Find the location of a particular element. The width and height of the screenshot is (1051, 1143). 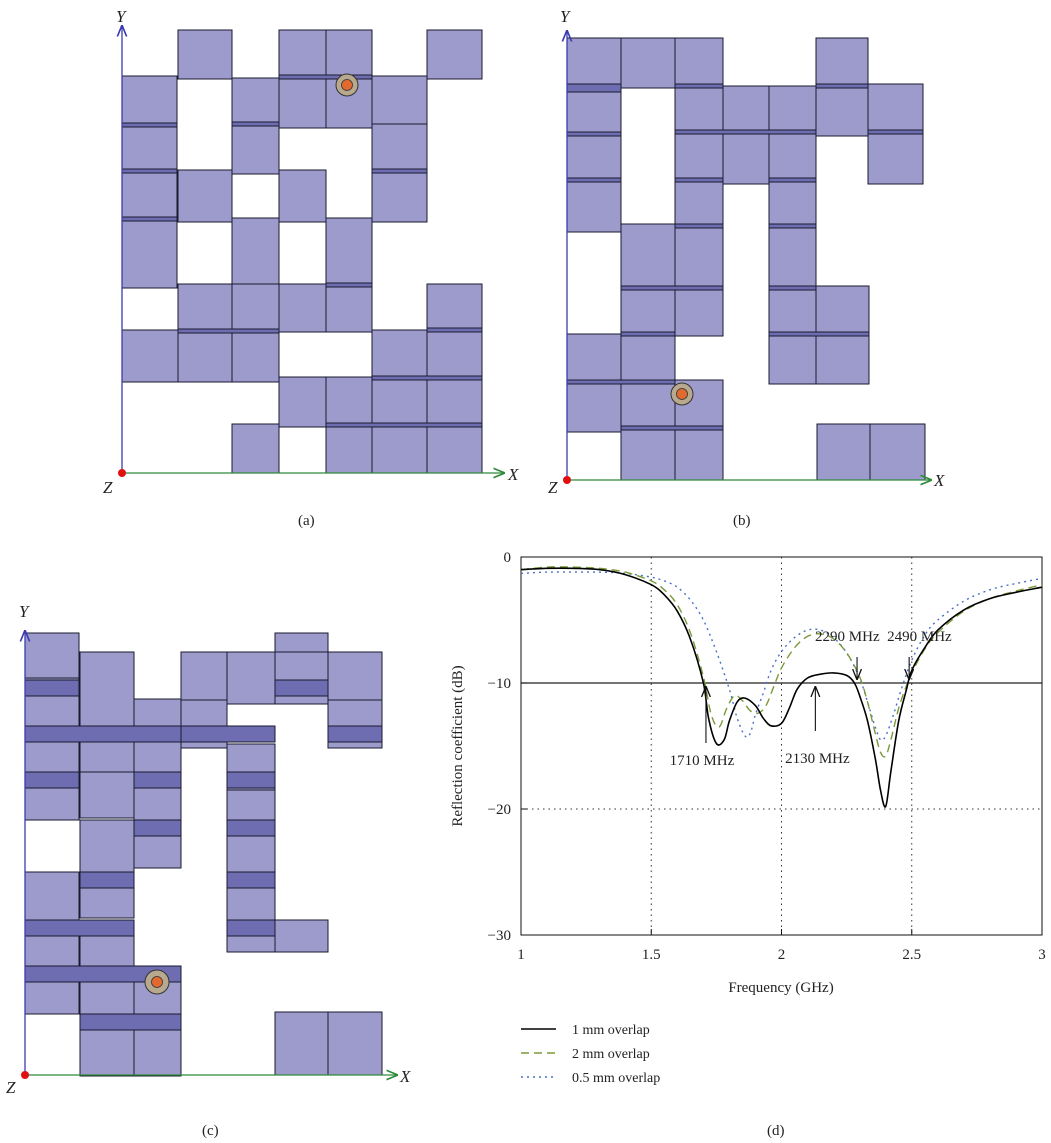

chart-annotation-label: 2290 MHz is located at coordinates (847, 637).